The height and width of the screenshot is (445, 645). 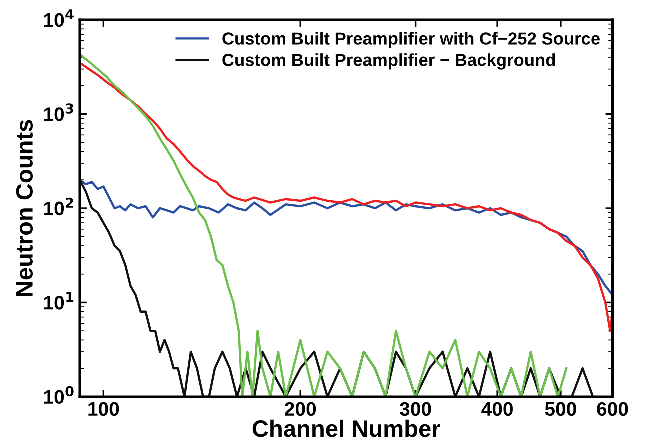 I want to click on y-tick-label: 10$^{1}$, so click(x=59, y=301).